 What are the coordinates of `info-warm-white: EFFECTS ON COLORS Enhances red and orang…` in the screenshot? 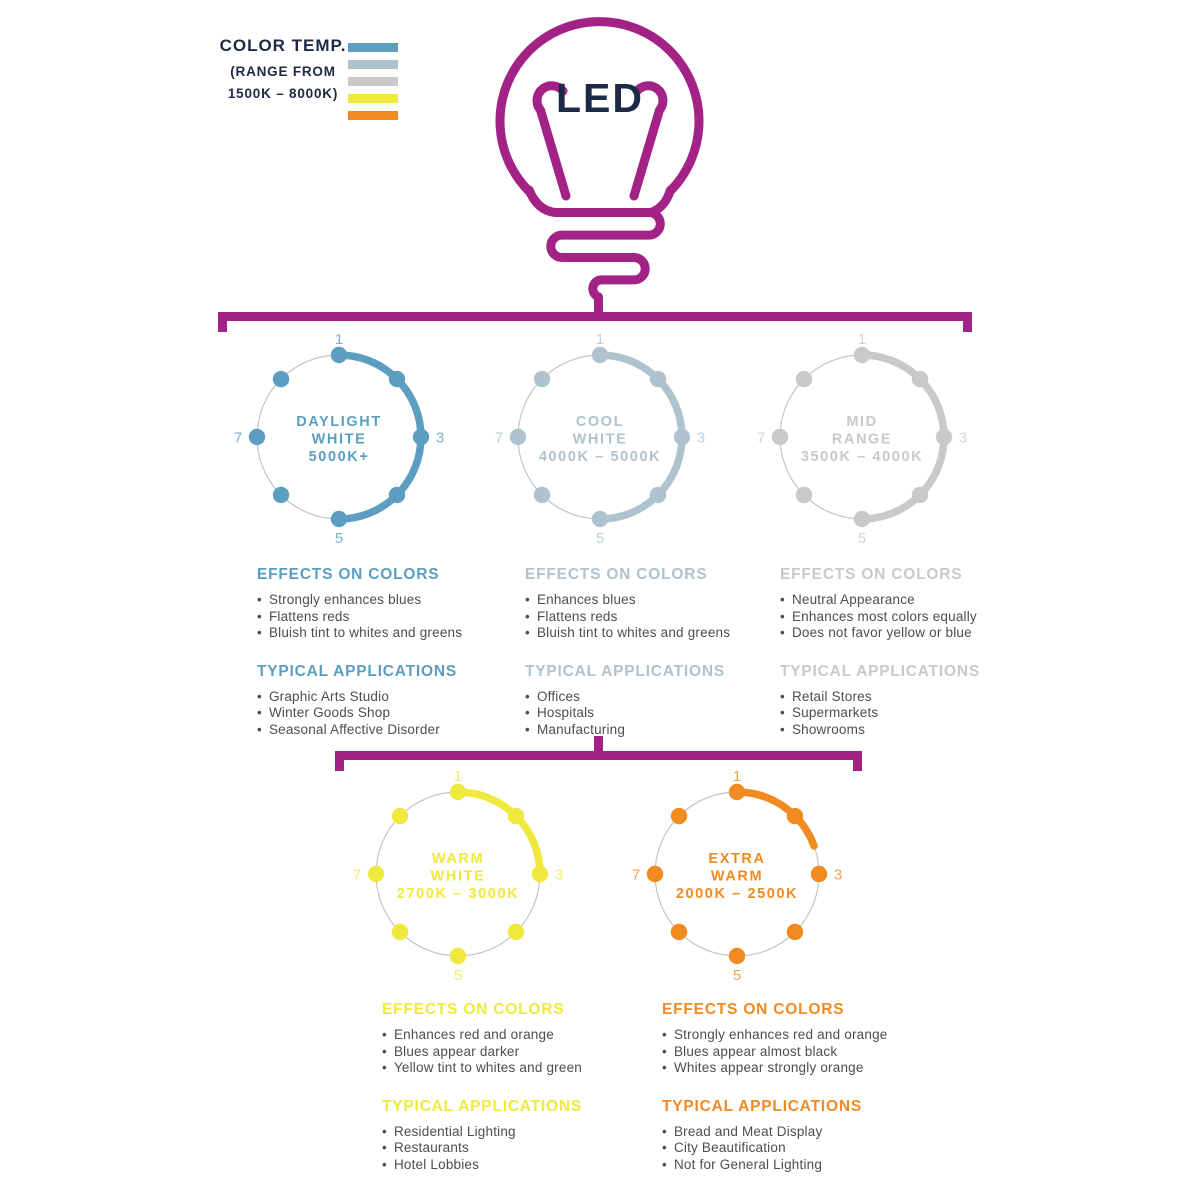 It's located at (522, 1097).